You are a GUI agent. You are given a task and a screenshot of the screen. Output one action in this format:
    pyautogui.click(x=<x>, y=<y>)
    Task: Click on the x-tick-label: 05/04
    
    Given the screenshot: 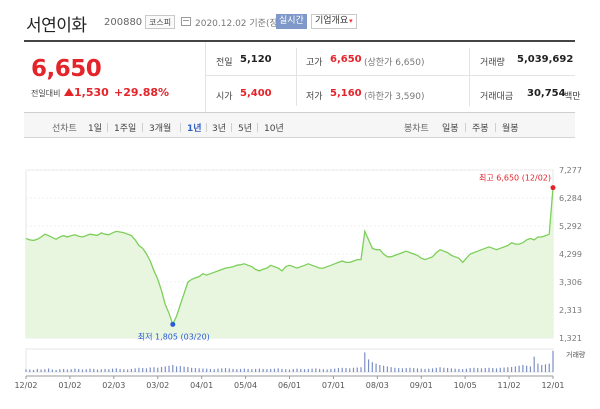 What is the action you would take?
    pyautogui.click(x=245, y=385)
    